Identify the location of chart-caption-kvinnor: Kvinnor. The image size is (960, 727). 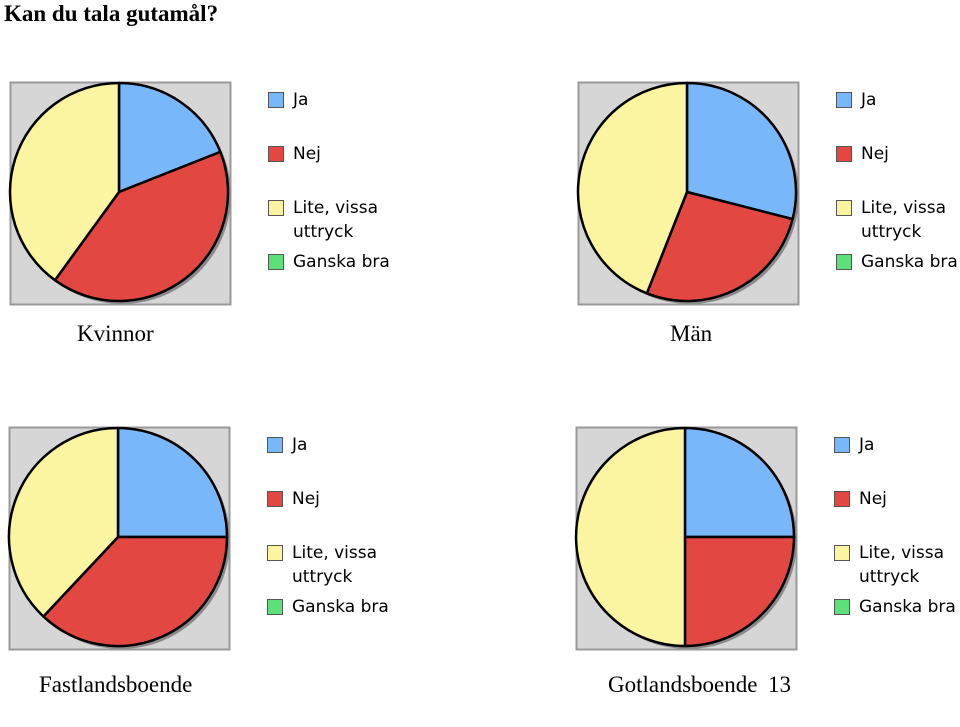
(115, 333).